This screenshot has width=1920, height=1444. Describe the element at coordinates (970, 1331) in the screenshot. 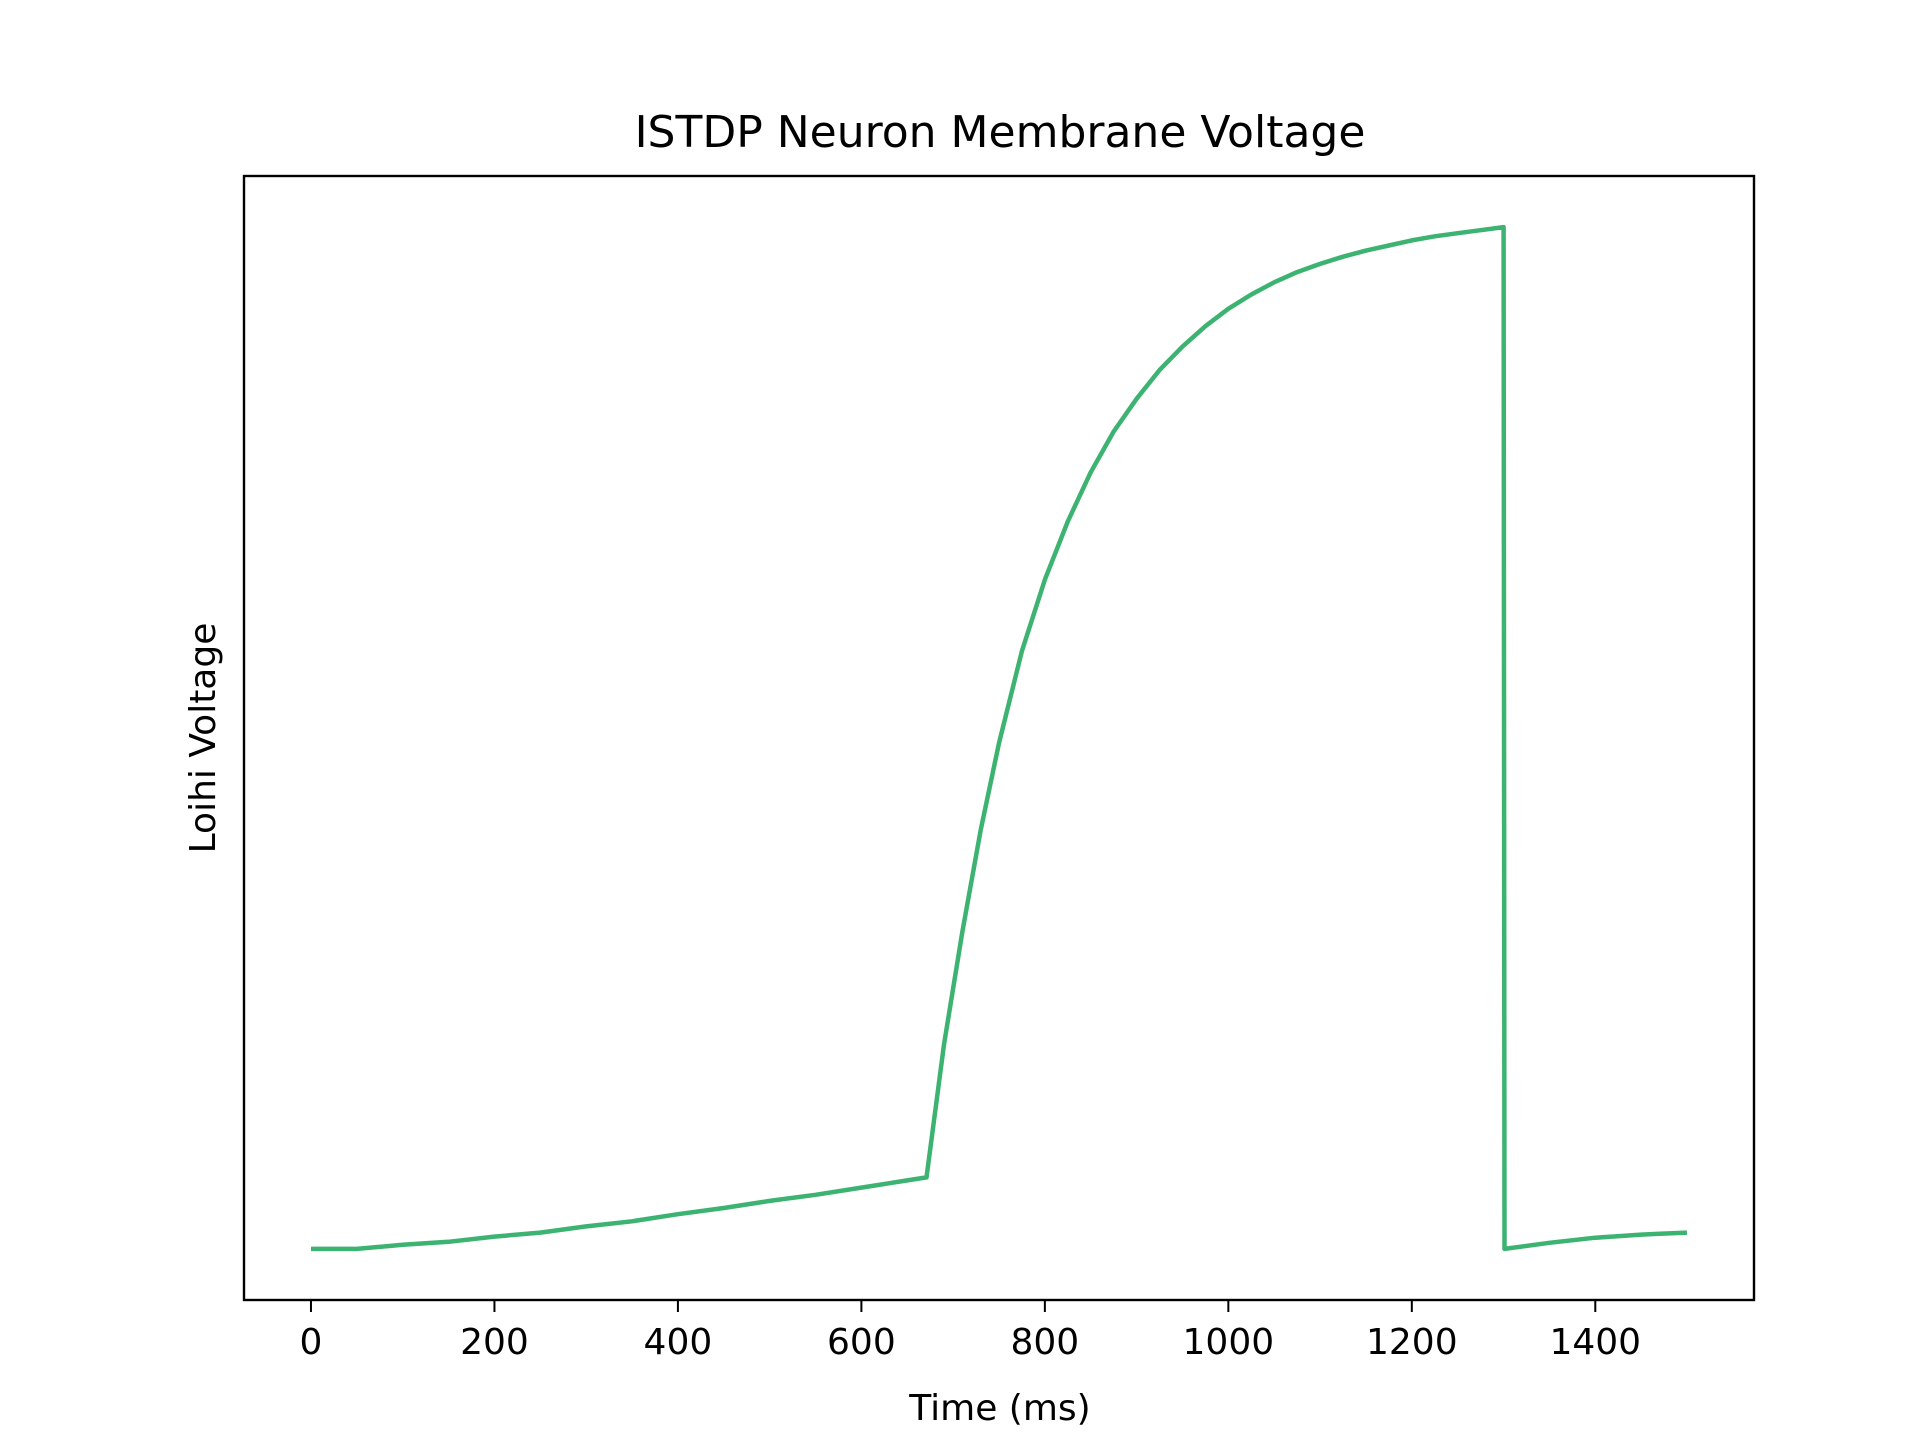

I see `x-axis-ticks: 0 200 400 600 800 1000 1200 1400` at that location.